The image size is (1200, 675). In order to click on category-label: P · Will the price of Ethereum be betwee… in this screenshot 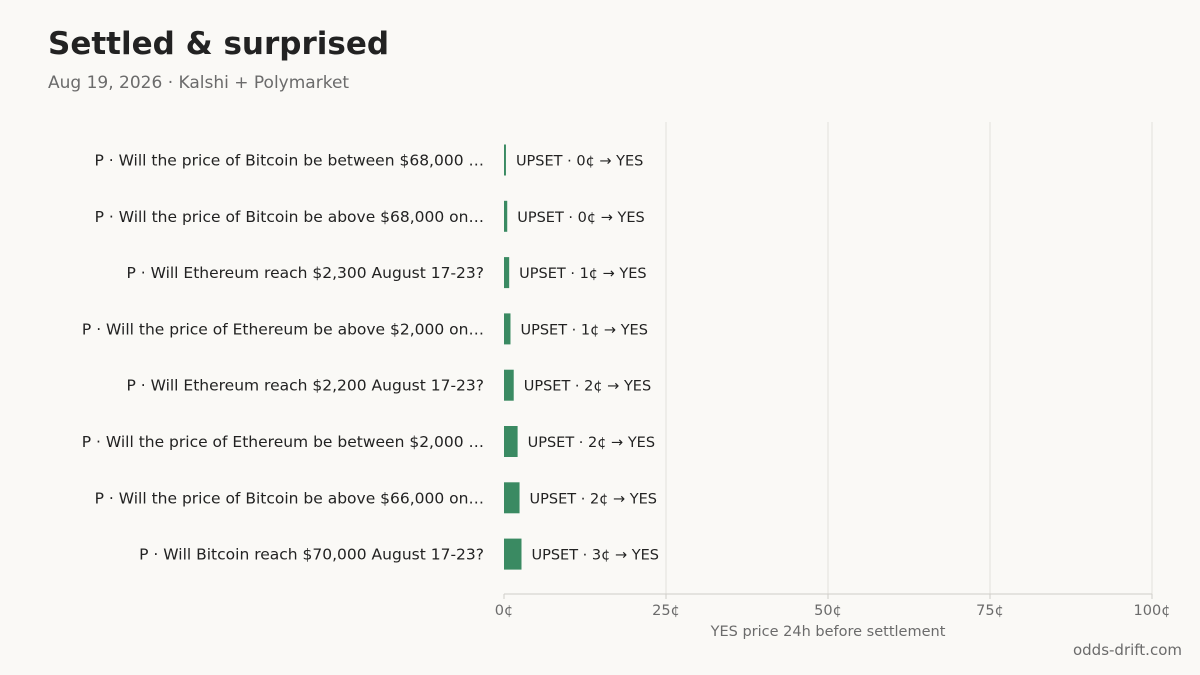, I will do `click(283, 442)`.